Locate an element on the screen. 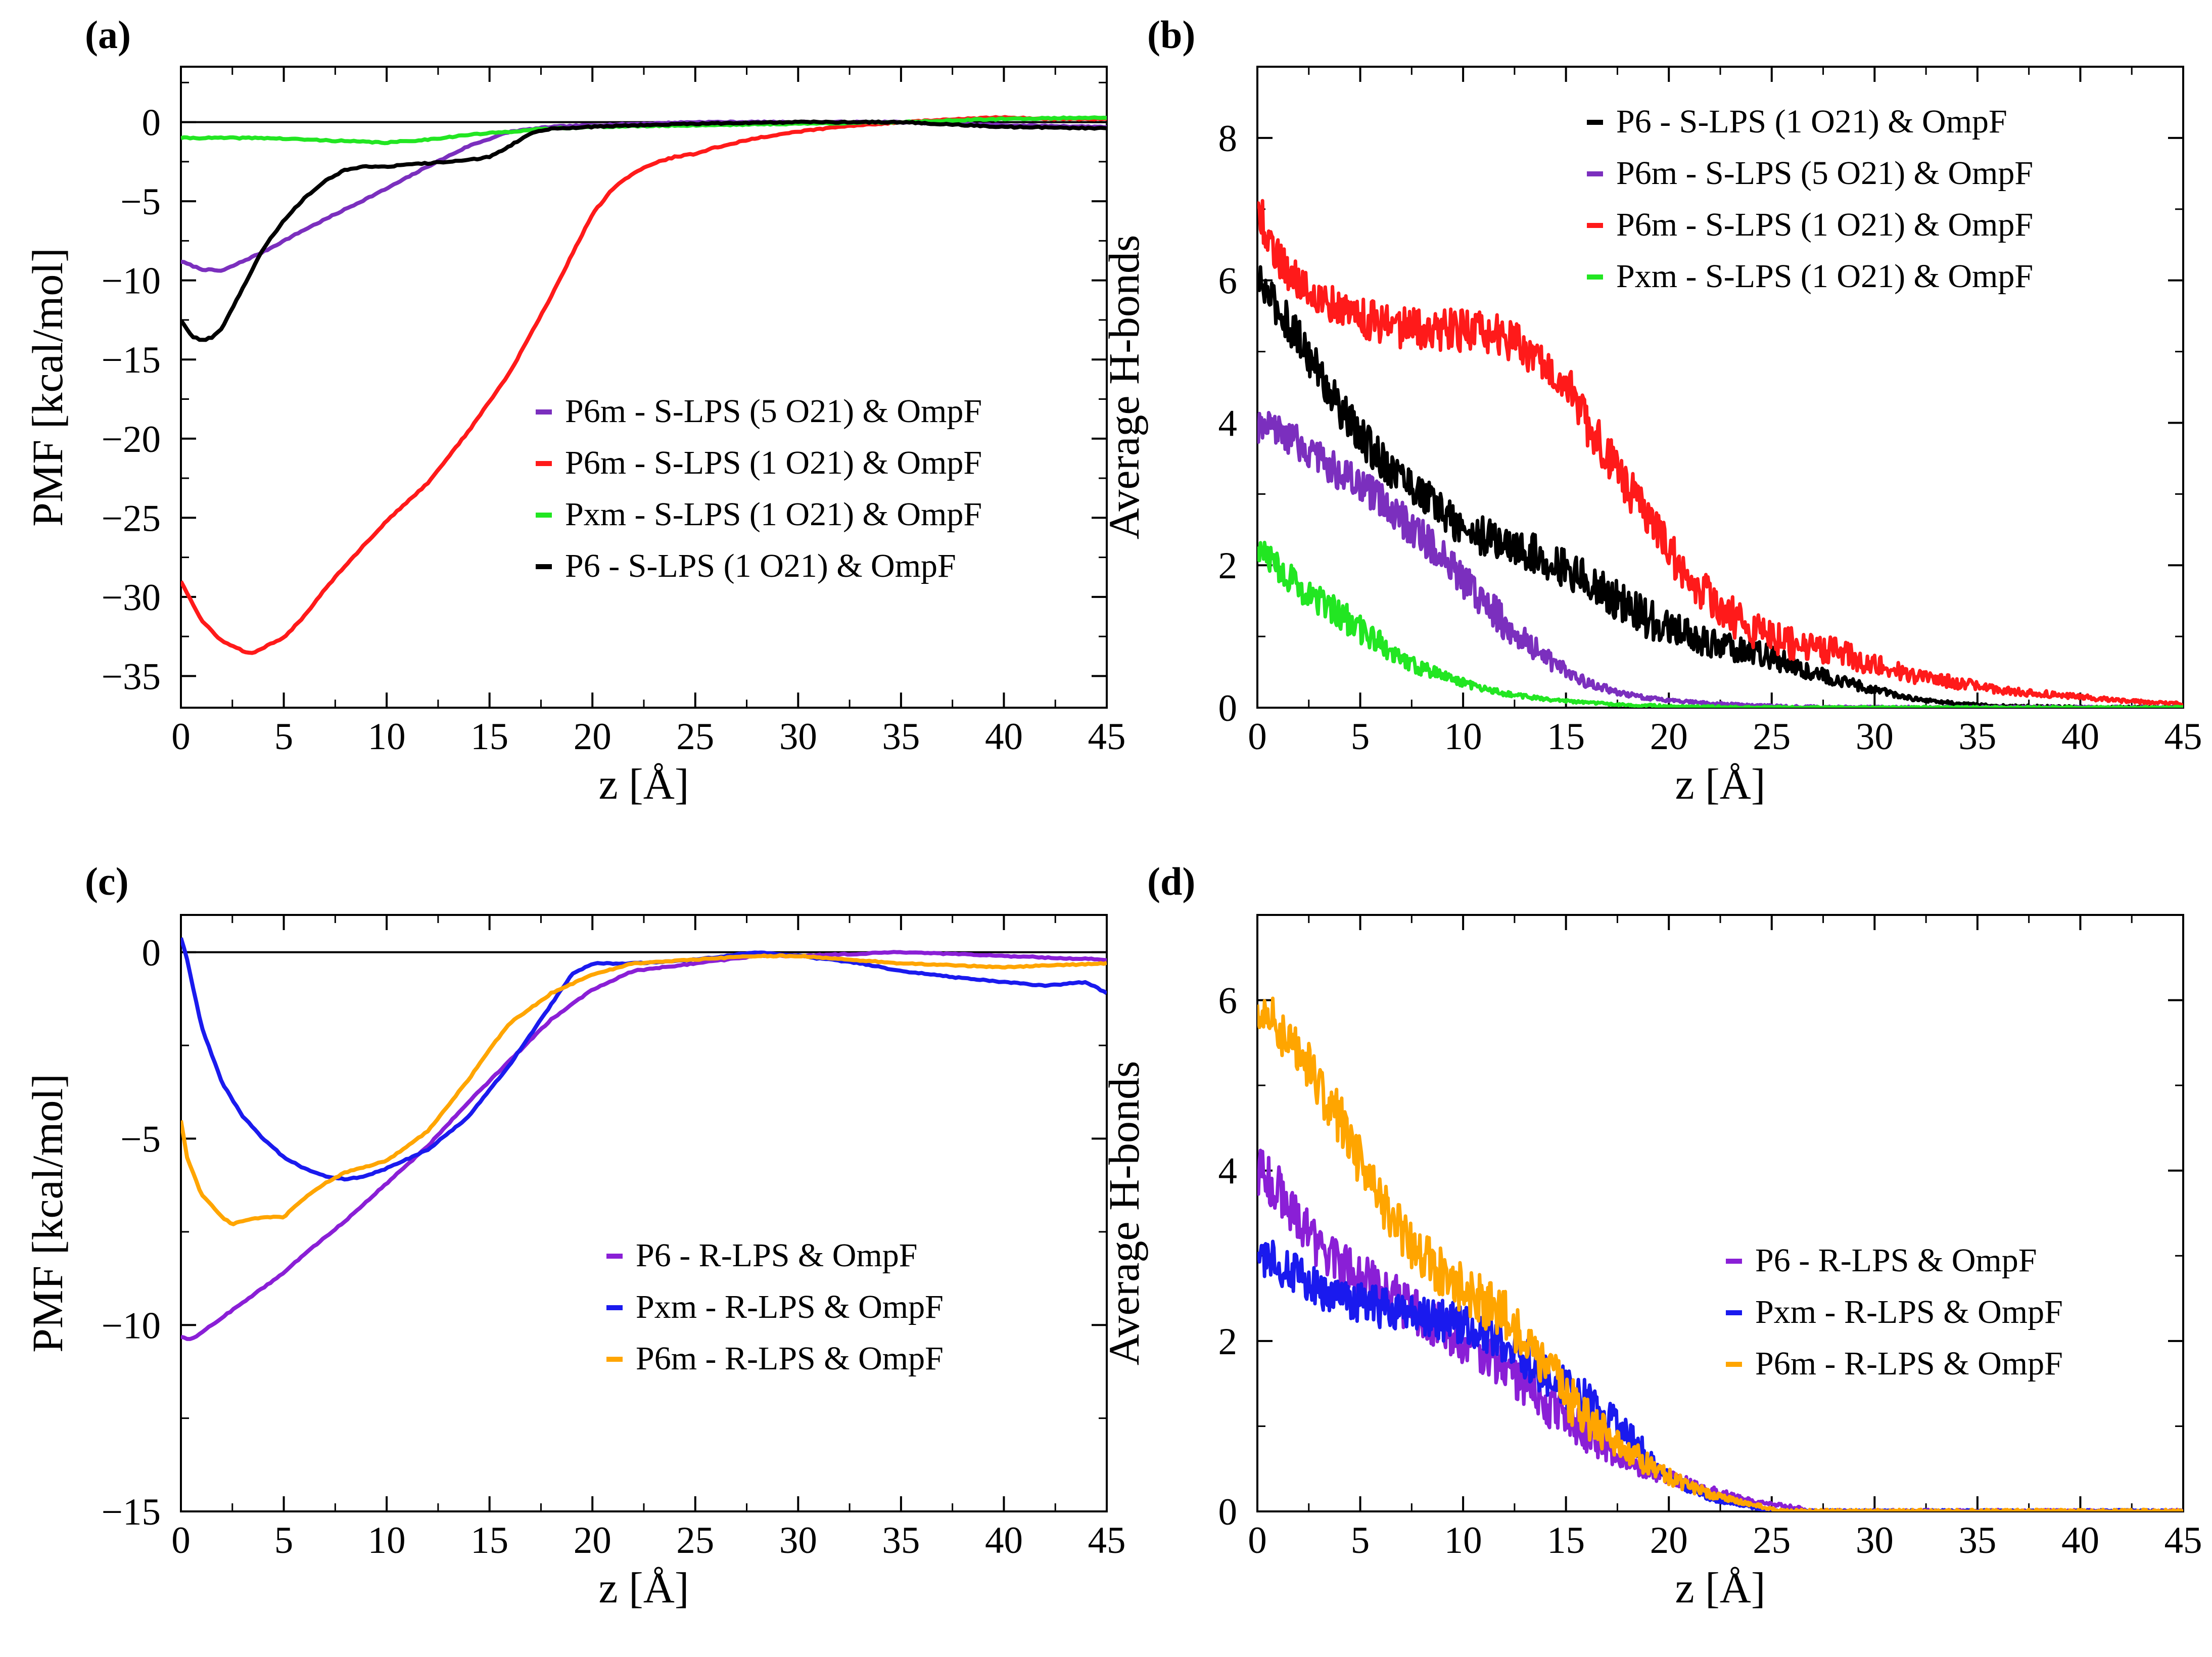 Image resolution: width=2212 pixels, height=1657 pixels. panel-label: (b) is located at coordinates (1171, 35).